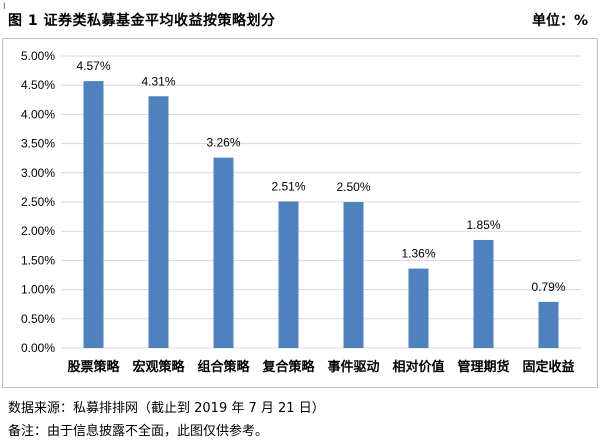 The image size is (600, 440). What do you see at coordinates (158, 367) in the screenshot?
I see `x-tick-label: 宏观策略` at bounding box center [158, 367].